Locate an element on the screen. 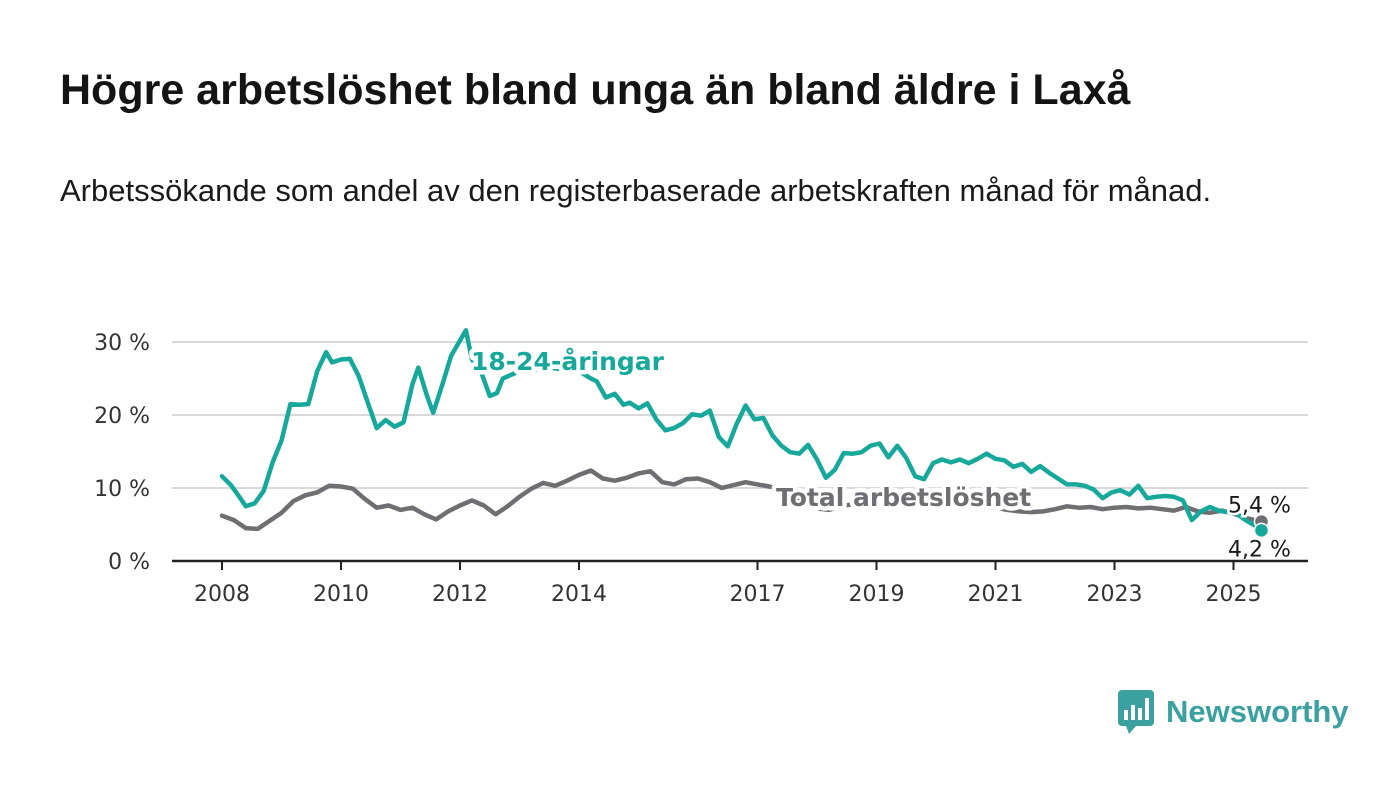  y-tick-label: 20 % is located at coordinates (122, 416).